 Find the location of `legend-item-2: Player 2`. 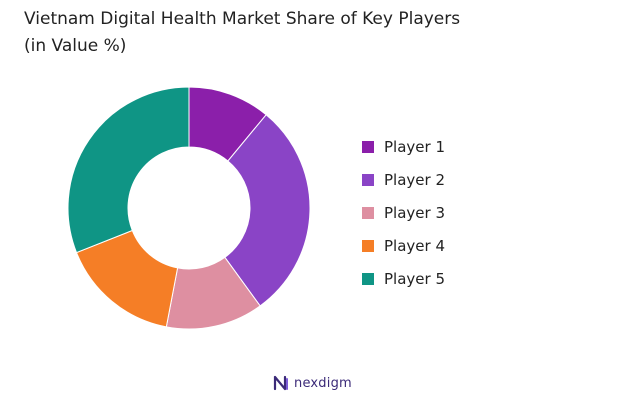

legend-item-2: Player 2 is located at coordinates (403, 179).